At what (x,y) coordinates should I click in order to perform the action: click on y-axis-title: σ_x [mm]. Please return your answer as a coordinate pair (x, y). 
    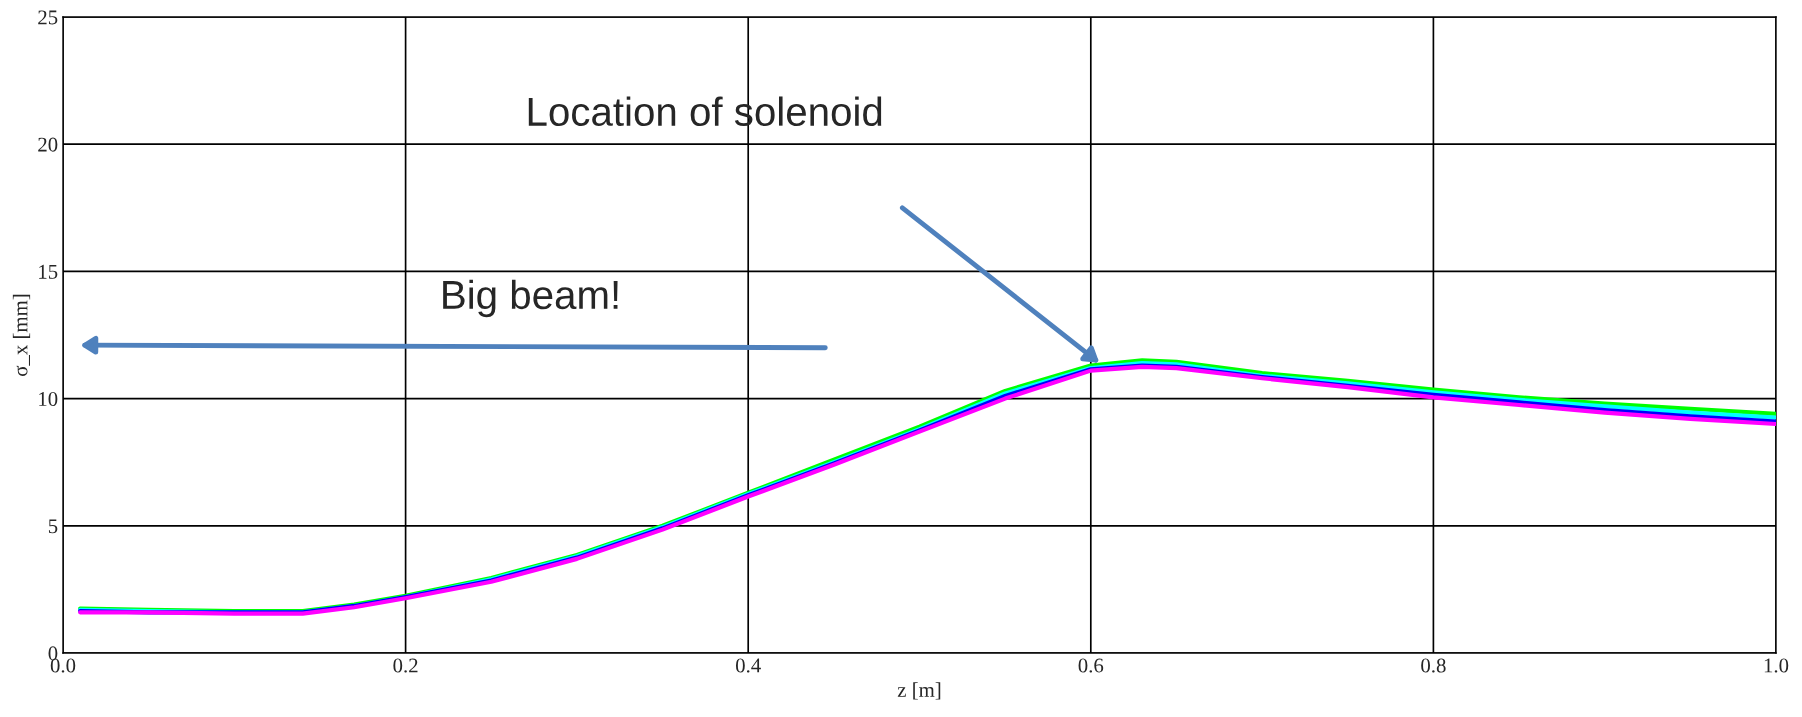
    Looking at the image, I should click on (21, 335).